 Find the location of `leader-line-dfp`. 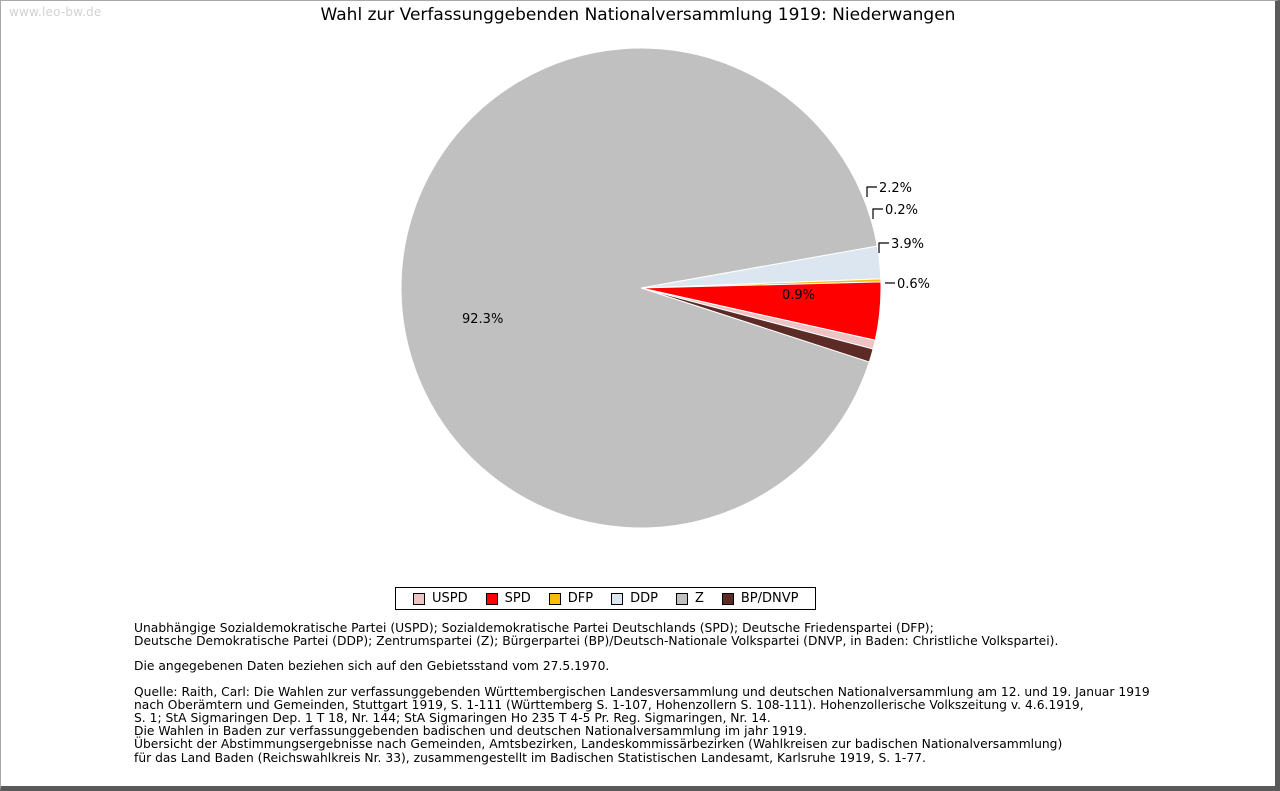

leader-line-dfp is located at coordinates (877, 213).